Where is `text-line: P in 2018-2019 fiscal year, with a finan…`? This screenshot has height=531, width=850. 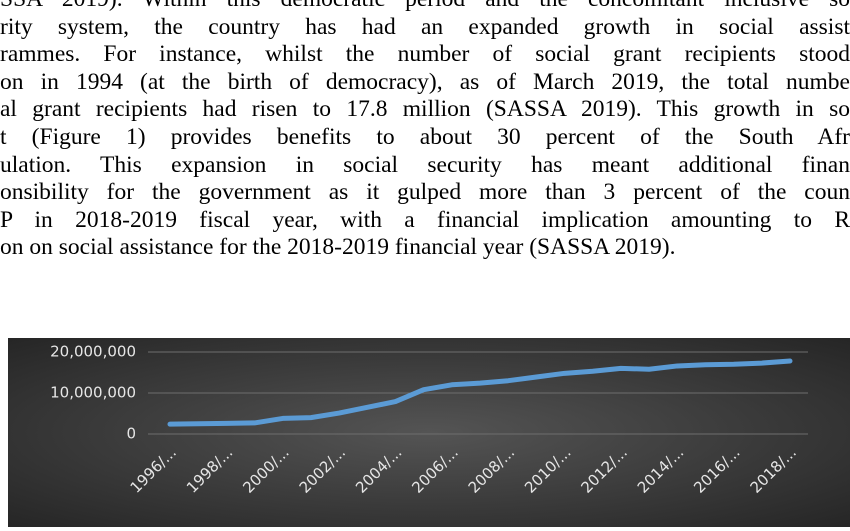
text-line: P in 2018-2019 fiscal year, with a finan… is located at coordinates (425, 219).